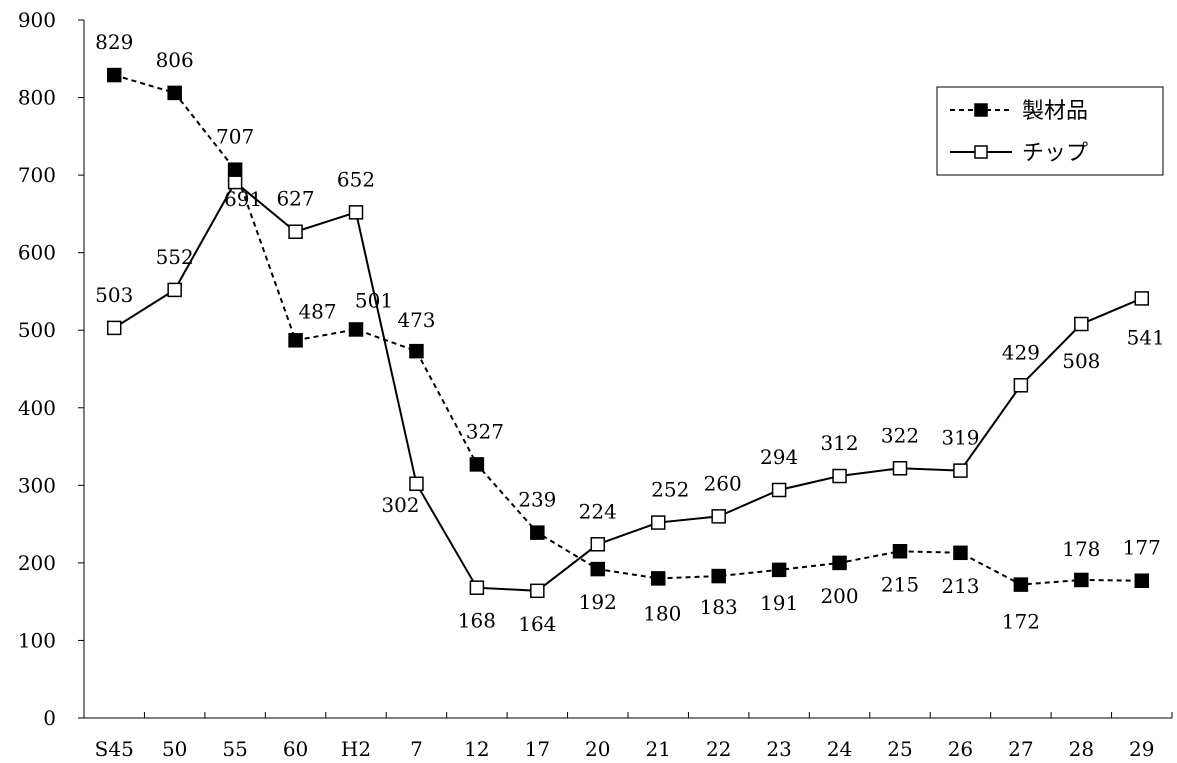  I want to click on data-label-series-1: 429, so click(1021, 352).